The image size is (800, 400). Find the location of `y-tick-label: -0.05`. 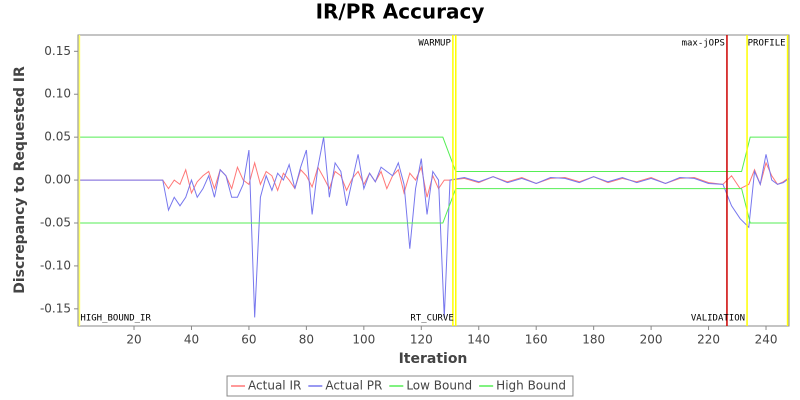

y-tick-label: -0.05 is located at coordinates (55, 222).